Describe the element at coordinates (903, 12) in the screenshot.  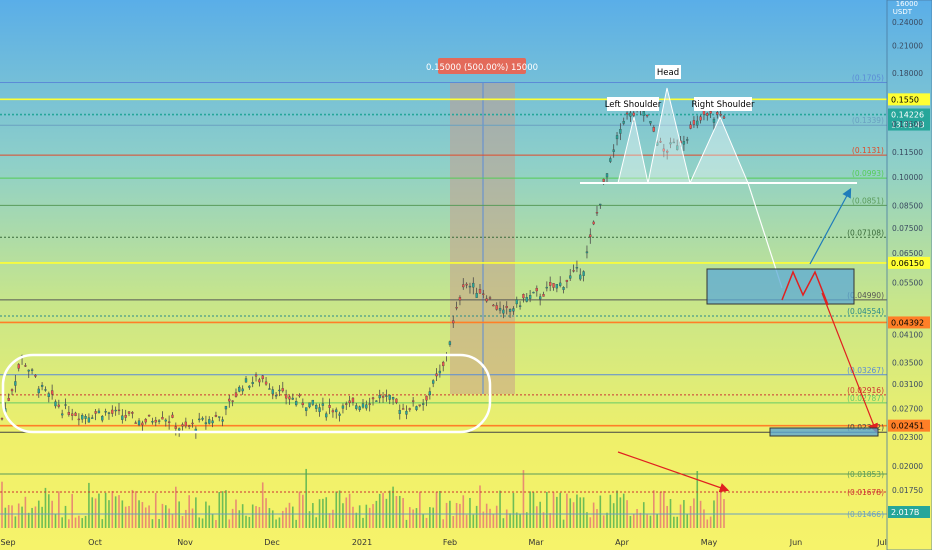
I see `corner-label-currency: USDT` at that location.